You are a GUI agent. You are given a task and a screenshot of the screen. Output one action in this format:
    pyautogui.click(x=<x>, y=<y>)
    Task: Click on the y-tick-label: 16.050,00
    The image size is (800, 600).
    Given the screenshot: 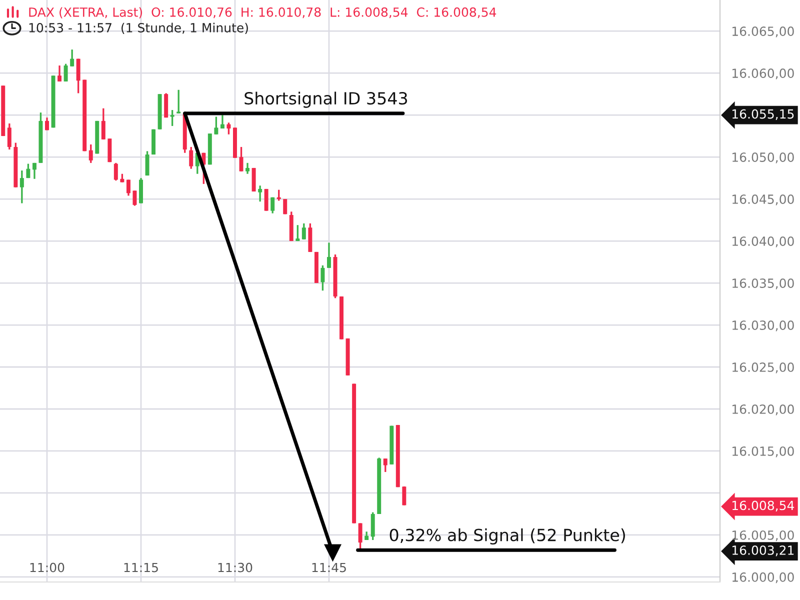 What is the action you would take?
    pyautogui.click(x=763, y=158)
    